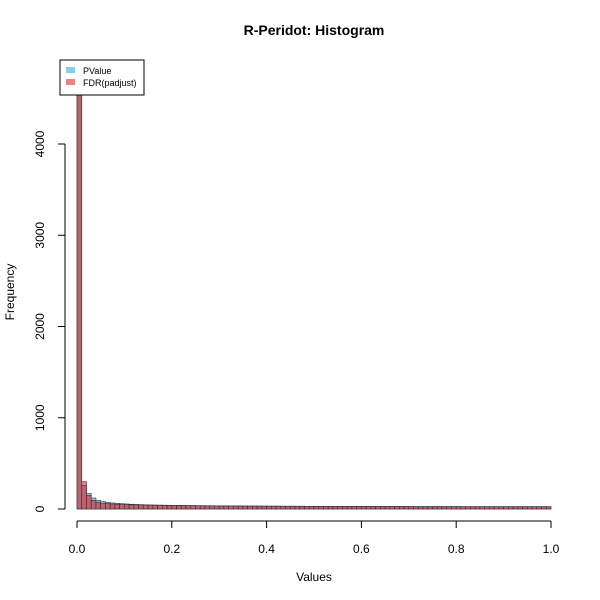  I want to click on x-tick-label: 0.8, so click(456, 549).